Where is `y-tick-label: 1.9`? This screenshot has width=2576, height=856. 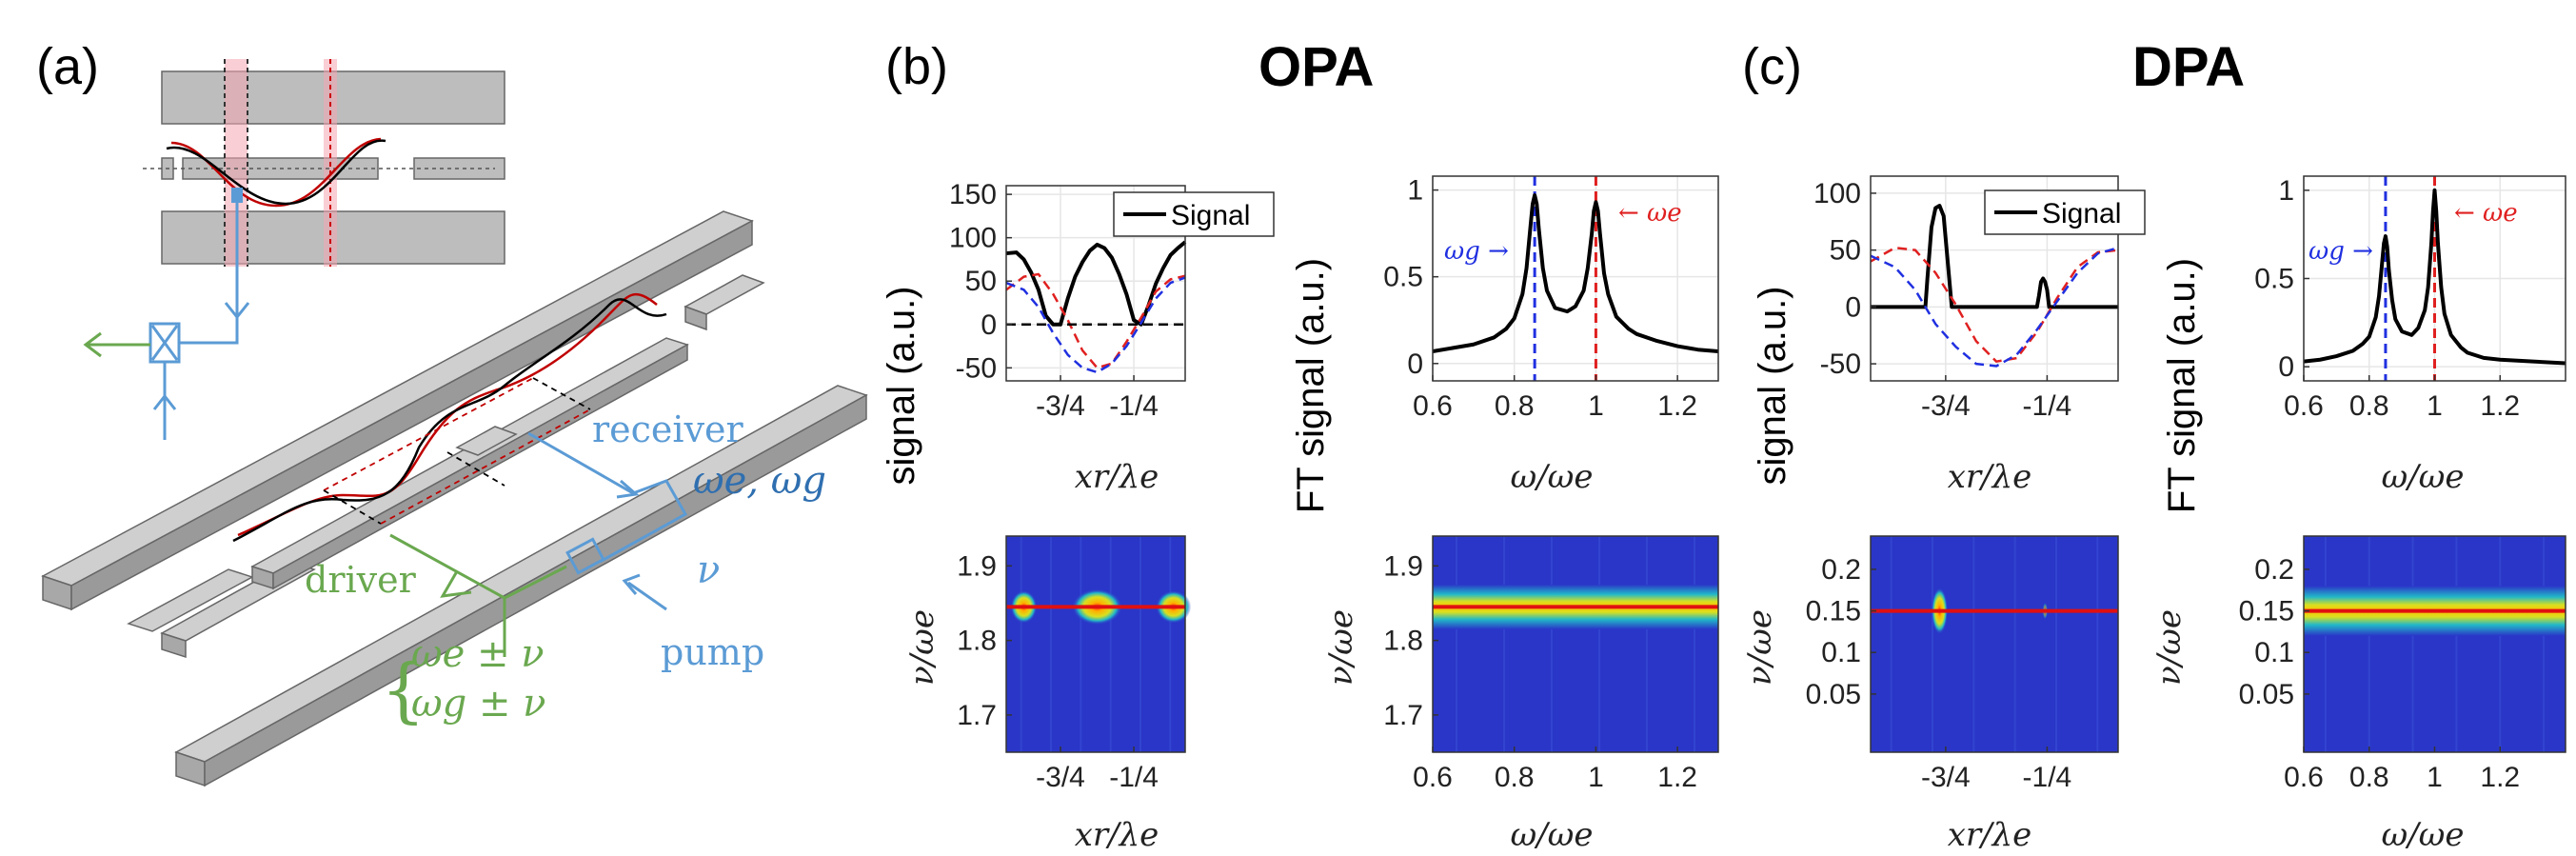
y-tick-label: 1.9 is located at coordinates (1403, 566).